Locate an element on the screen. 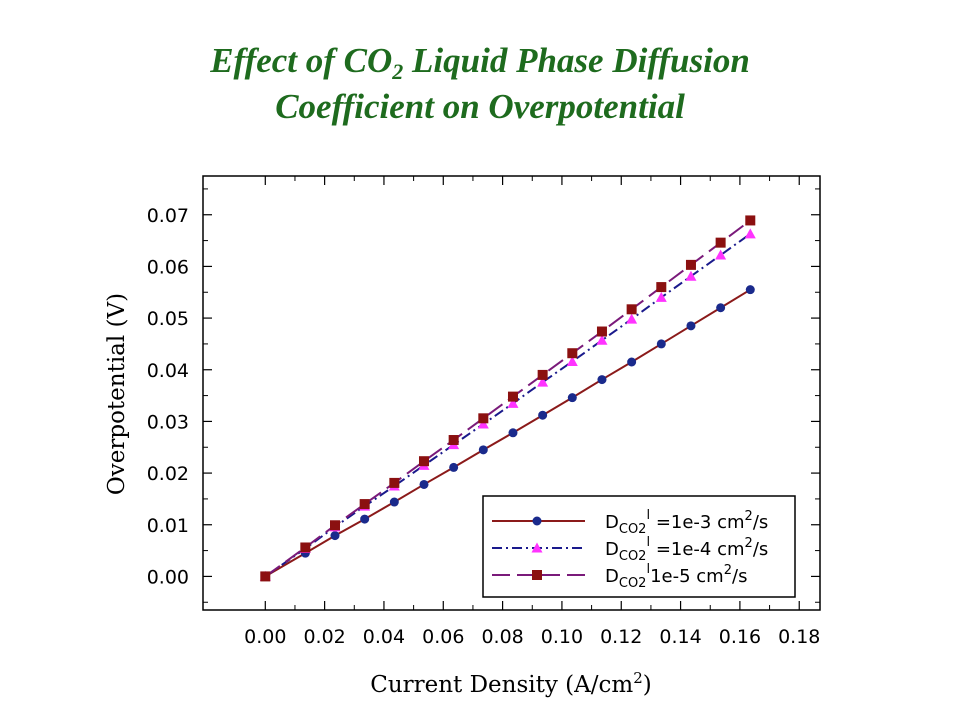  legend-entry-3: DCO2l1e-5 cm2/s is located at coordinates (619, 576).